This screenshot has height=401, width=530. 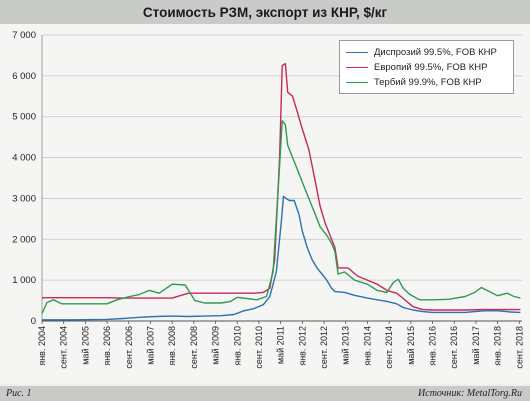 I want to click on y-tick-label: 2 000, so click(x=24, y=239).